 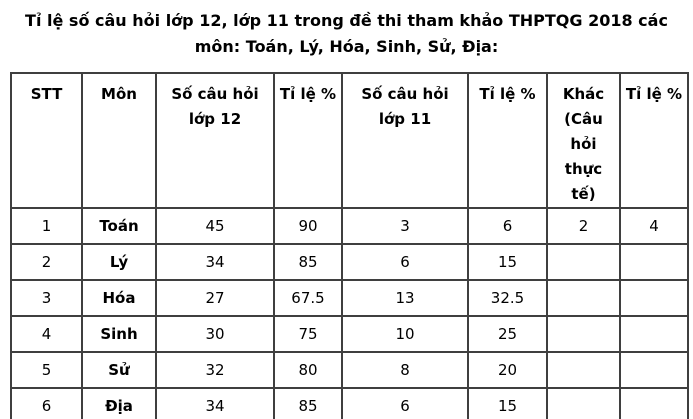 I want to click on table-cell: 32.5, so click(x=507, y=298).